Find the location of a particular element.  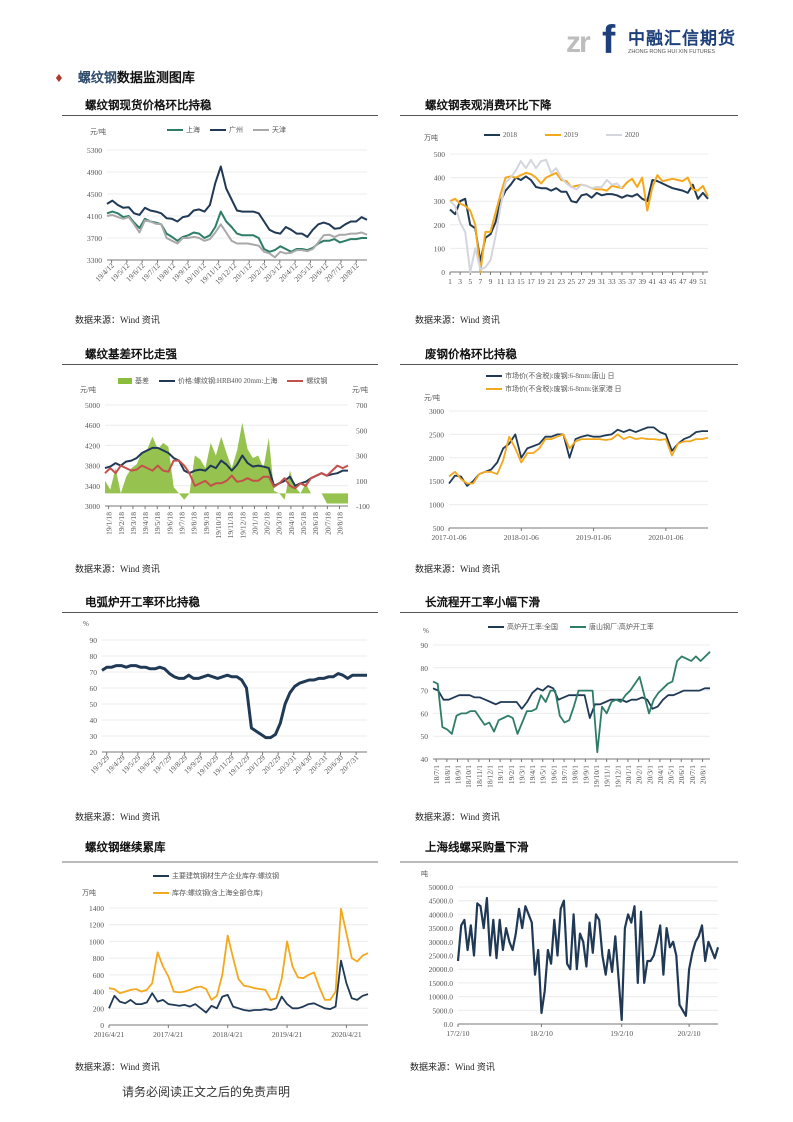

x-tick-label: 43 is located at coordinates (663, 281).